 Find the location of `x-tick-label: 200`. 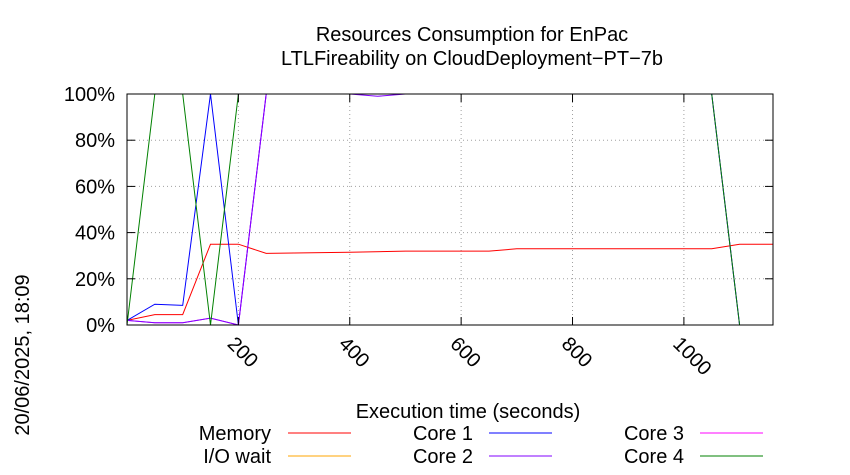

x-tick-label: 200 is located at coordinates (242, 352).